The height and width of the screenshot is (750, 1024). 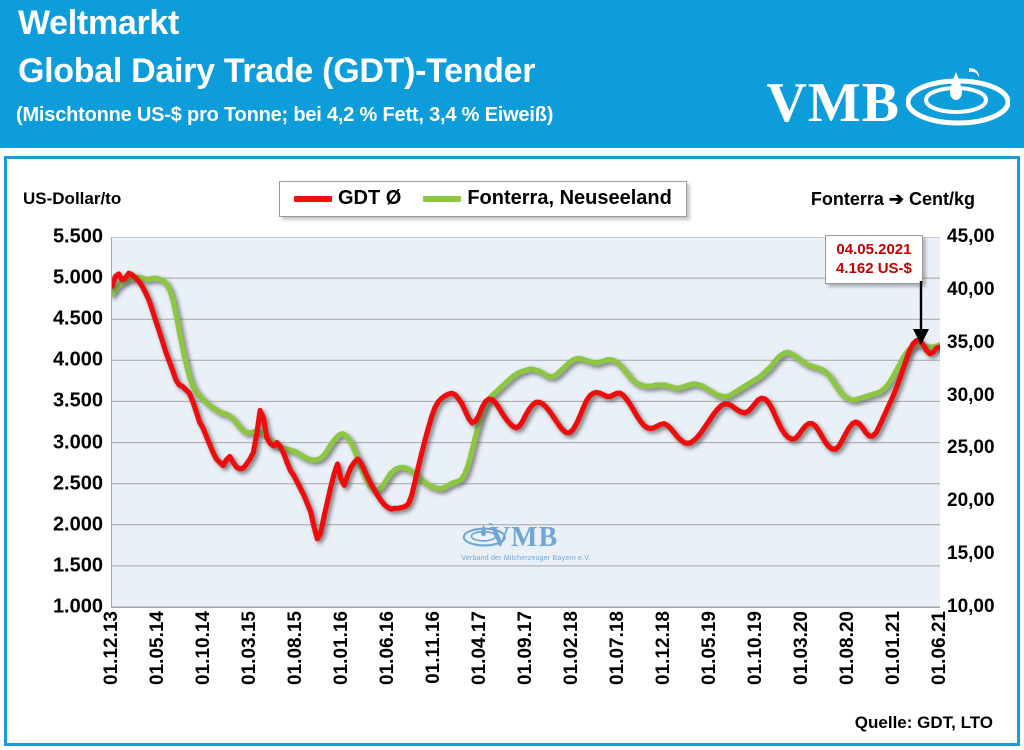 I want to click on annotation-date: 04.05.2021, so click(x=874, y=249).